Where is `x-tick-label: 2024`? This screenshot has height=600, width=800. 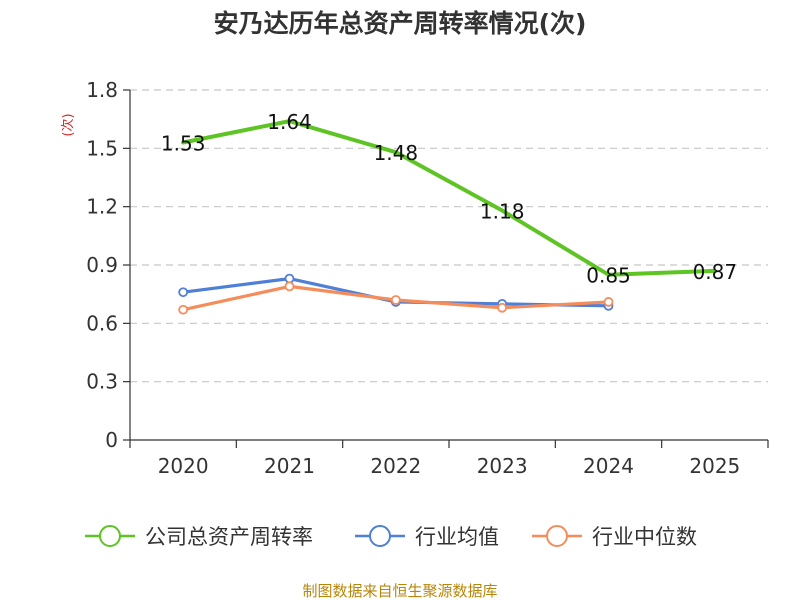 x-tick-label: 2024 is located at coordinates (608, 466).